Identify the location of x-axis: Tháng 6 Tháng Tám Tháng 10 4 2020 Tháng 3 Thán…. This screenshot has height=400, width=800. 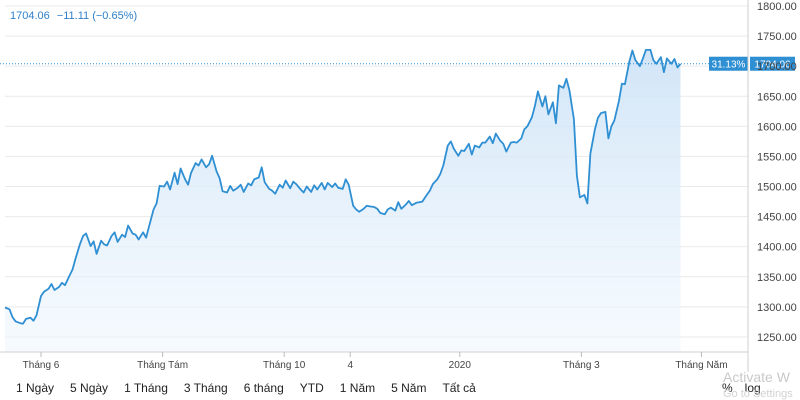
(374, 361).